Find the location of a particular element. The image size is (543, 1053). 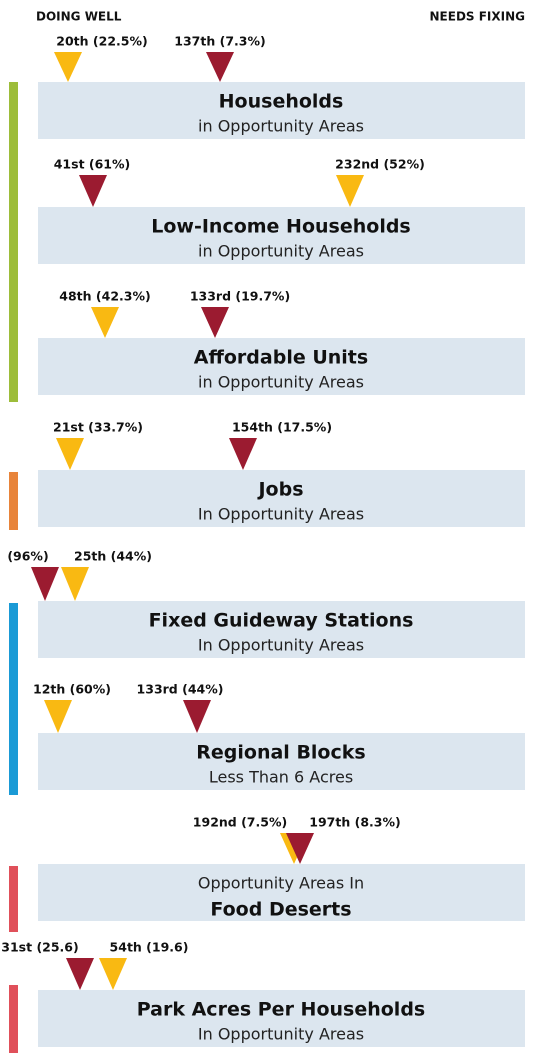

marker-label: 31st (25.6) is located at coordinates (39, 947).